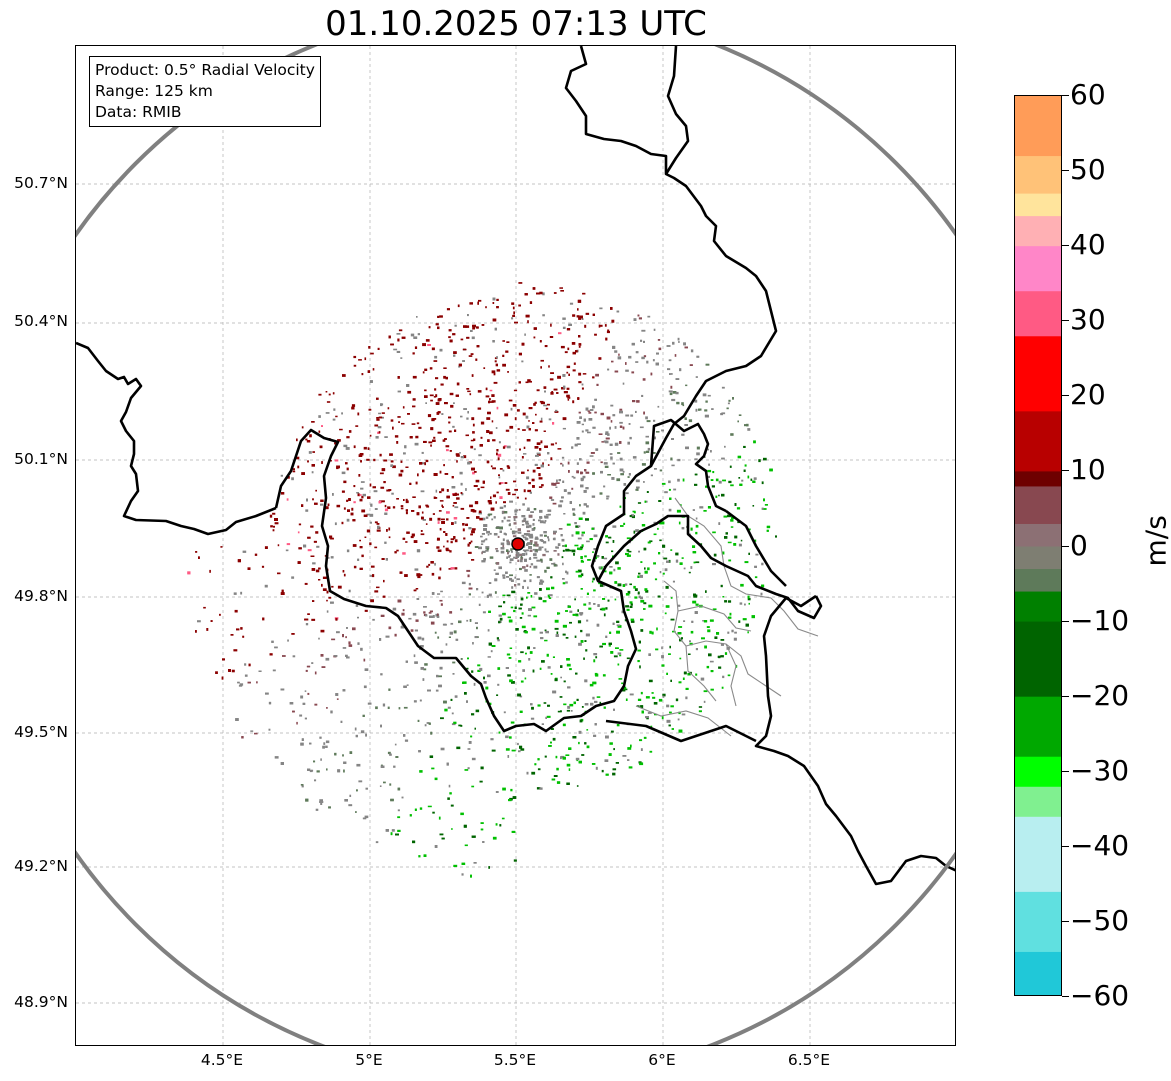  I want to click on info-source: Data: RMIB, so click(138, 112).